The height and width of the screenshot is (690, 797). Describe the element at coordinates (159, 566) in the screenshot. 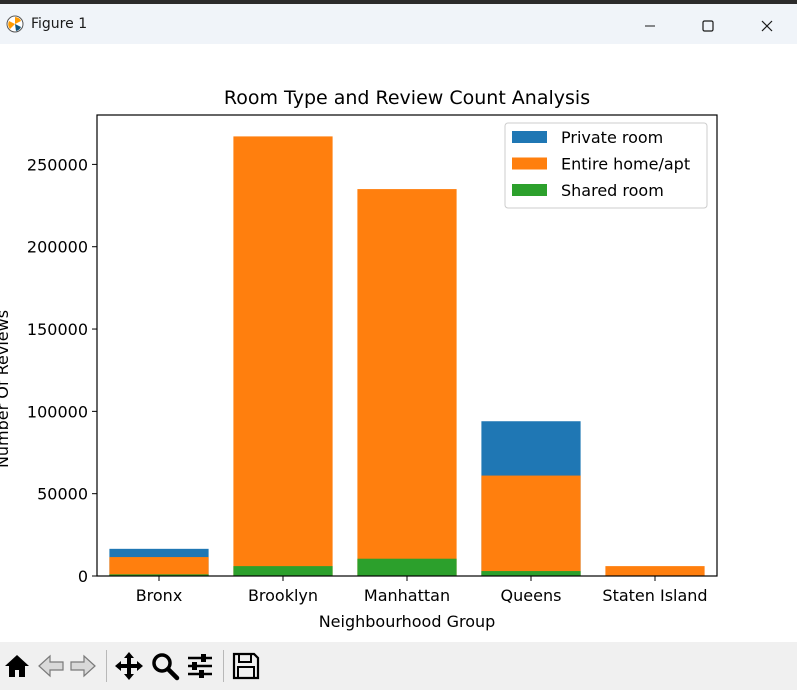

I see `bar-entire-home-apt-bronx` at that location.